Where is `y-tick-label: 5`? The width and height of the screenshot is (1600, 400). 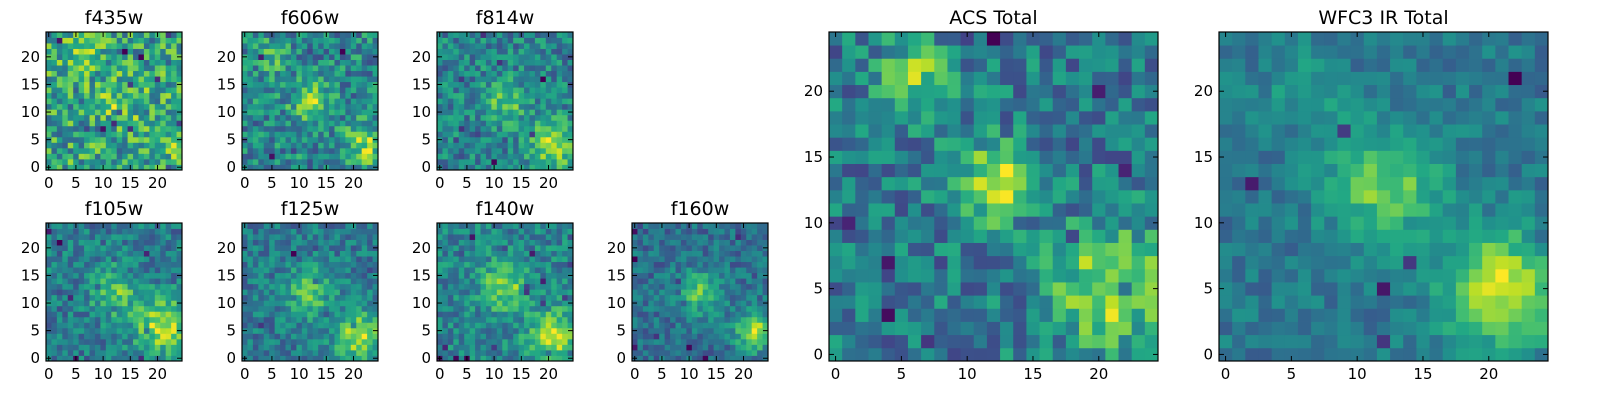 y-tick-label: 5 is located at coordinates (231, 331).